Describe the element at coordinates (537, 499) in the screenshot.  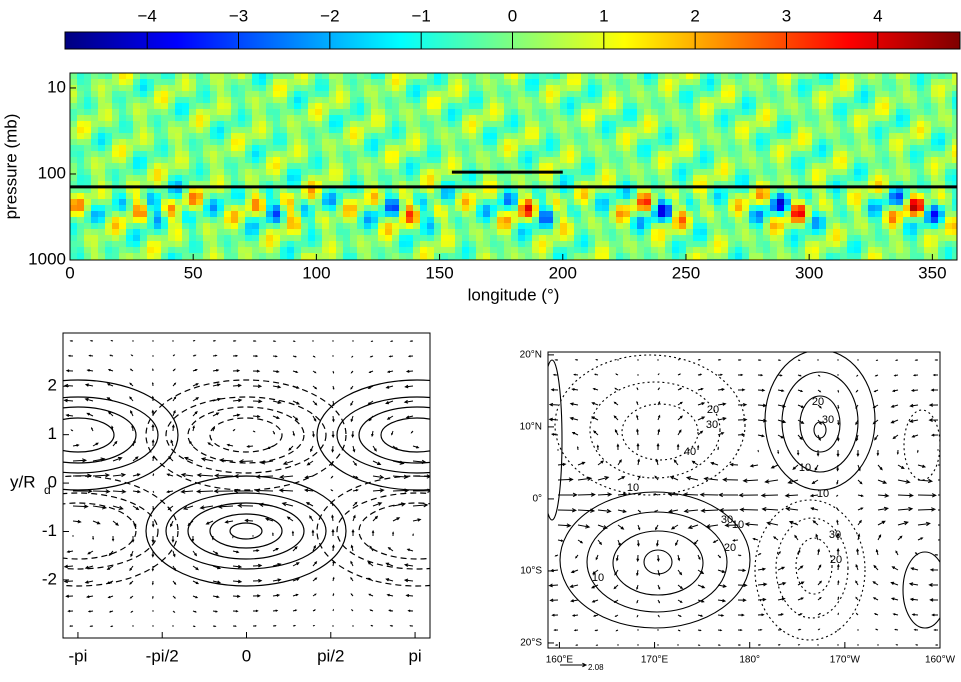
I see `y-tick-label: 0°` at that location.